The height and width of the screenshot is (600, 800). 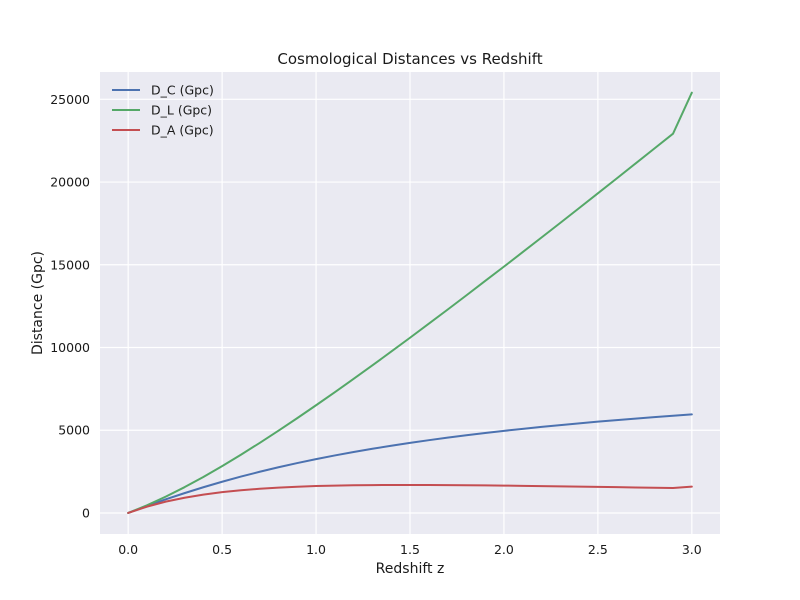 I want to click on y-tick-label: 20000, so click(x=70, y=182).